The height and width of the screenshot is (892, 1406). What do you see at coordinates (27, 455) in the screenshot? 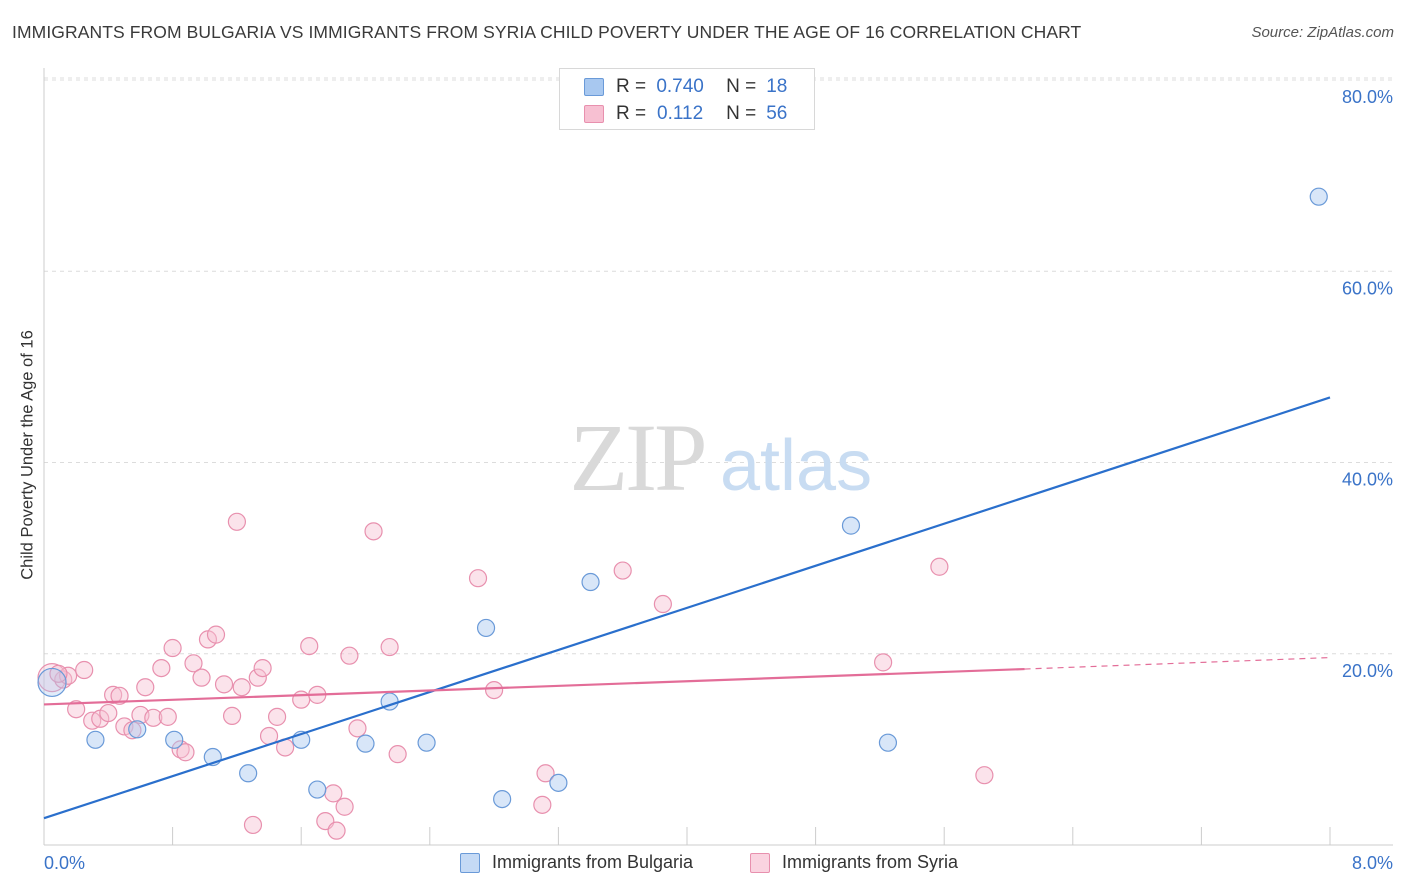
I see `y-axis-label: Child Poverty Under the Age of 16` at bounding box center [27, 455].